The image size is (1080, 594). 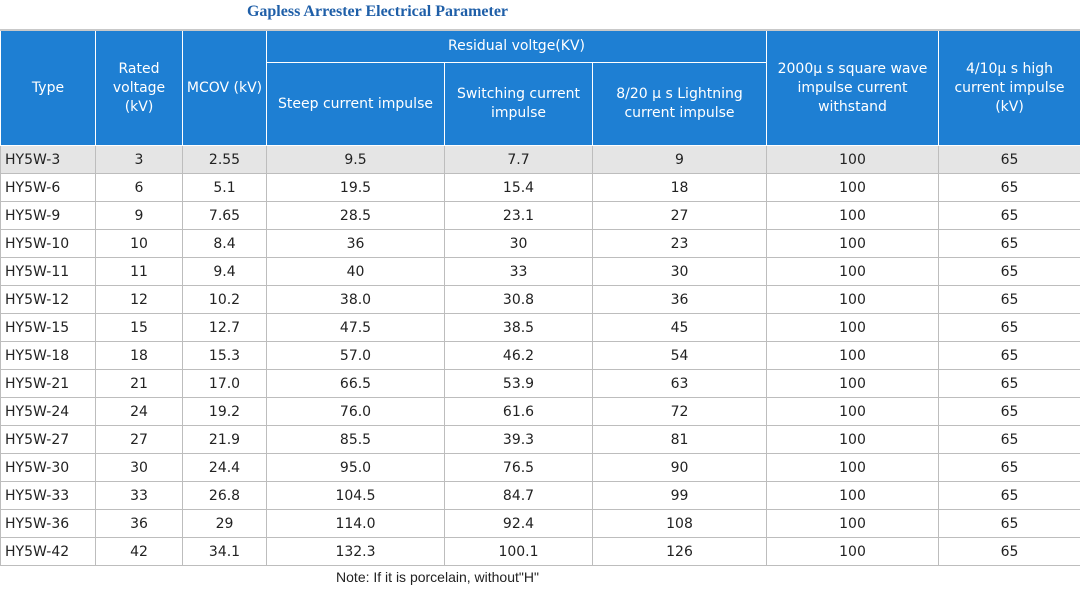 What do you see at coordinates (224, 551) in the screenshot?
I see `cell-mcov: 34.1` at bounding box center [224, 551].